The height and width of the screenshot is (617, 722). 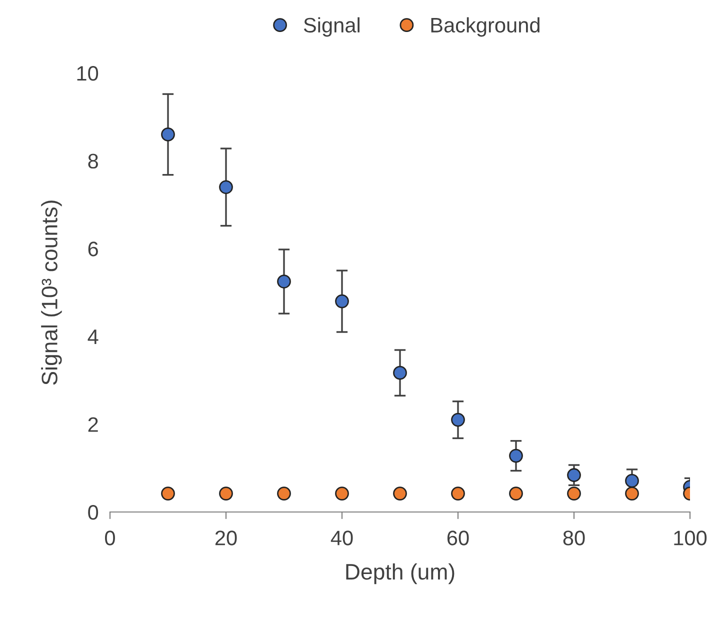 What do you see at coordinates (574, 538) in the screenshot?
I see `x-tick-label: 80` at bounding box center [574, 538].